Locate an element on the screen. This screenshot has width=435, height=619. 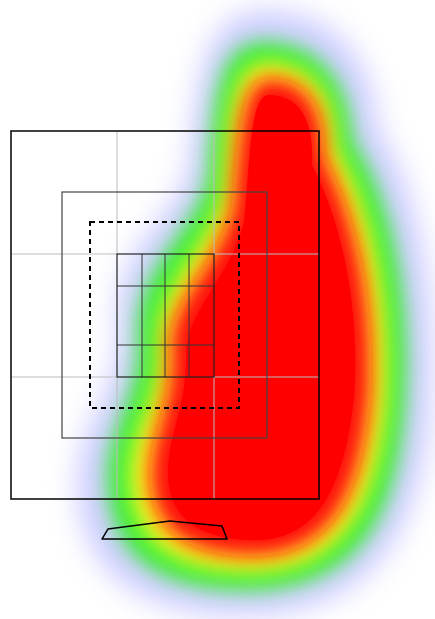
safe-area-frame is located at coordinates (164, 315).